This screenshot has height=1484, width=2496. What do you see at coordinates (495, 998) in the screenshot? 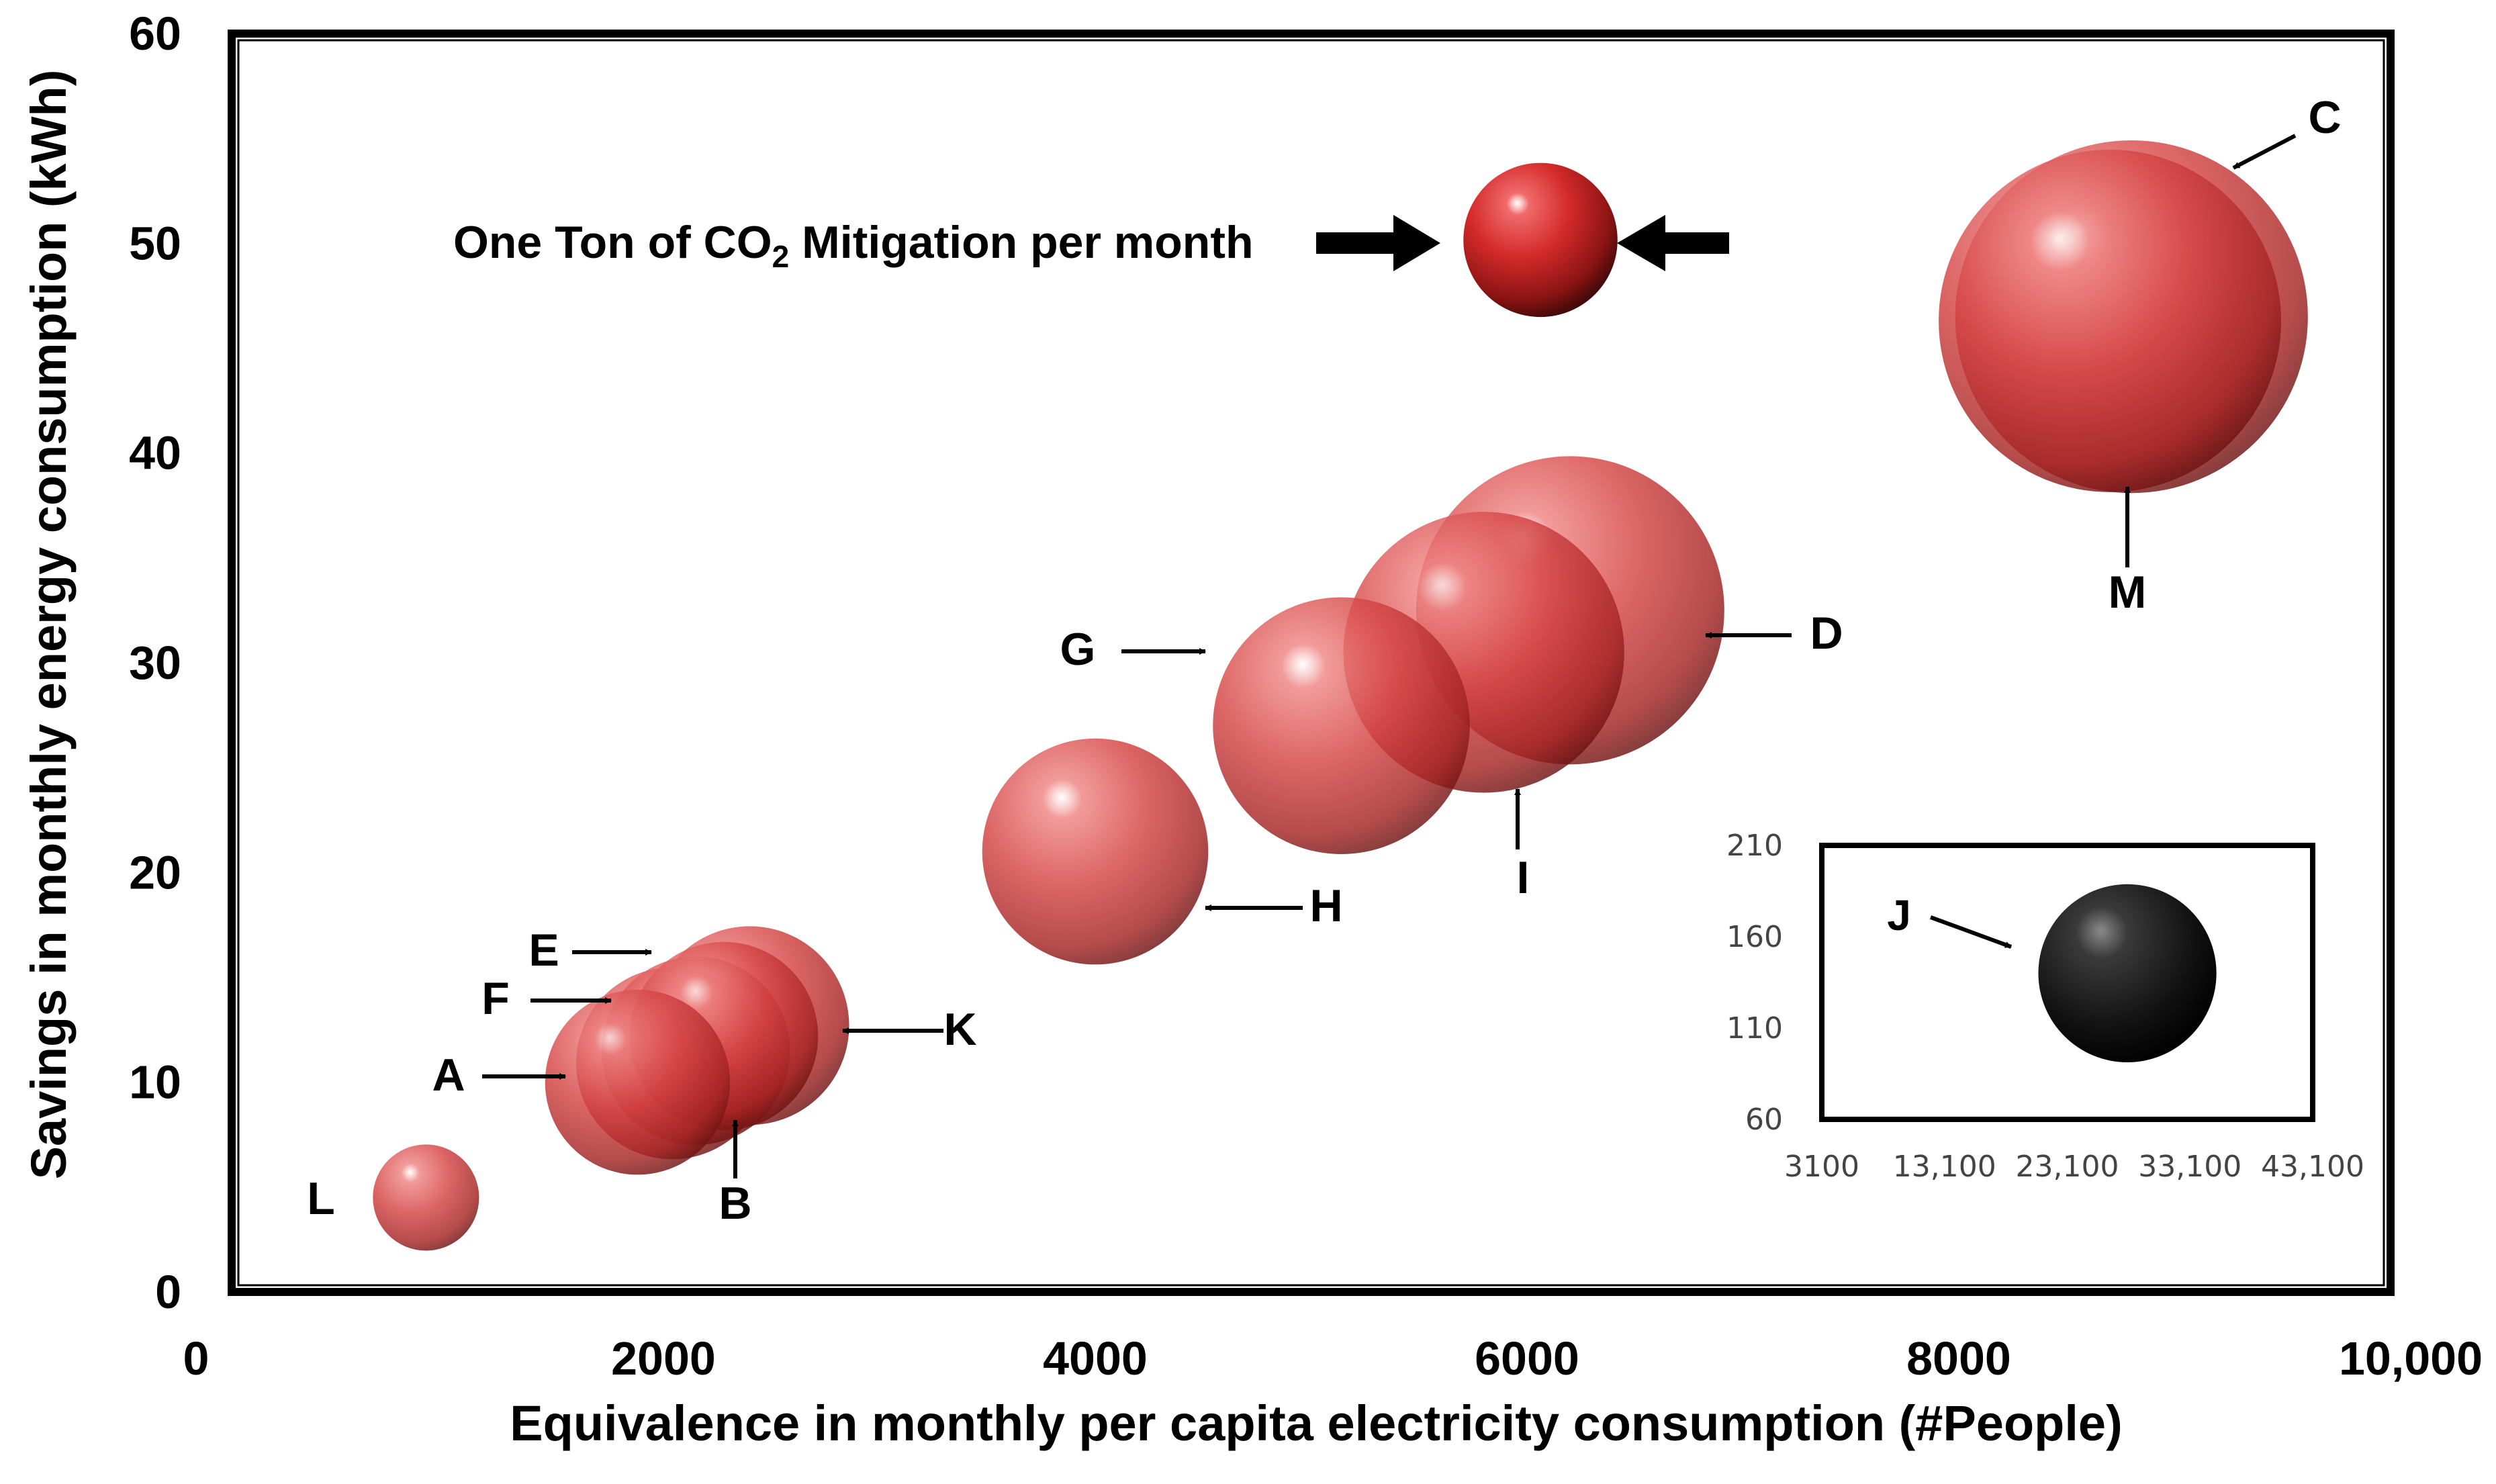
I see `point-label-F: F` at bounding box center [495, 998].